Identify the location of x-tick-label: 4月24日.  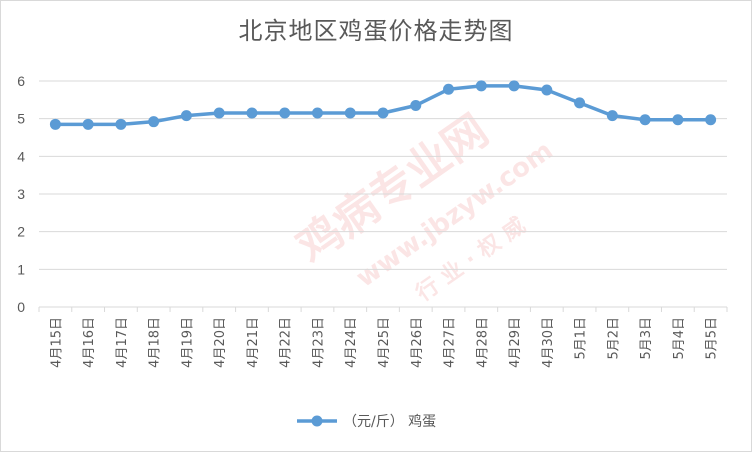
(351, 342).